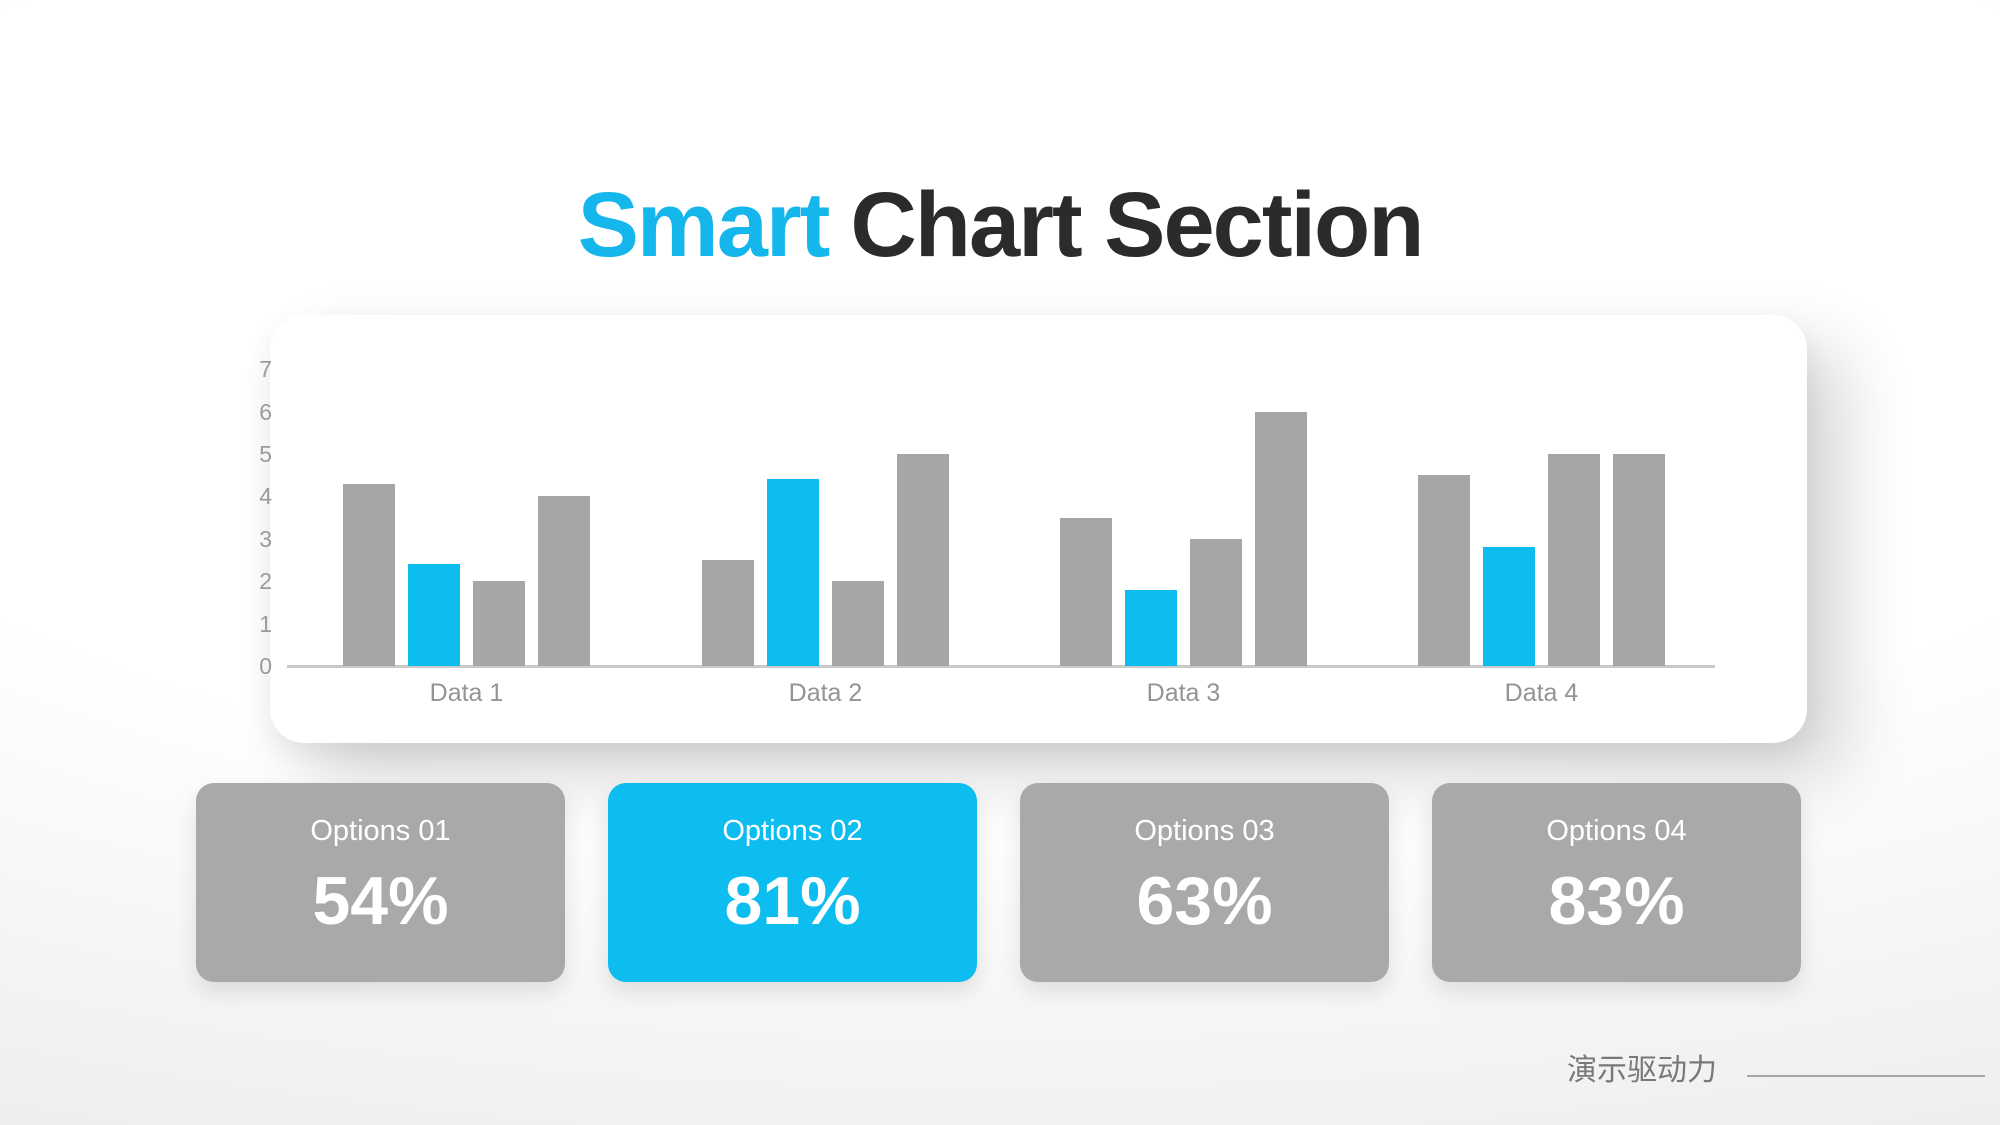 Image resolution: width=2000 pixels, height=1125 pixels. What do you see at coordinates (265, 454) in the screenshot?
I see `y-axis-tick-5: 5` at bounding box center [265, 454].